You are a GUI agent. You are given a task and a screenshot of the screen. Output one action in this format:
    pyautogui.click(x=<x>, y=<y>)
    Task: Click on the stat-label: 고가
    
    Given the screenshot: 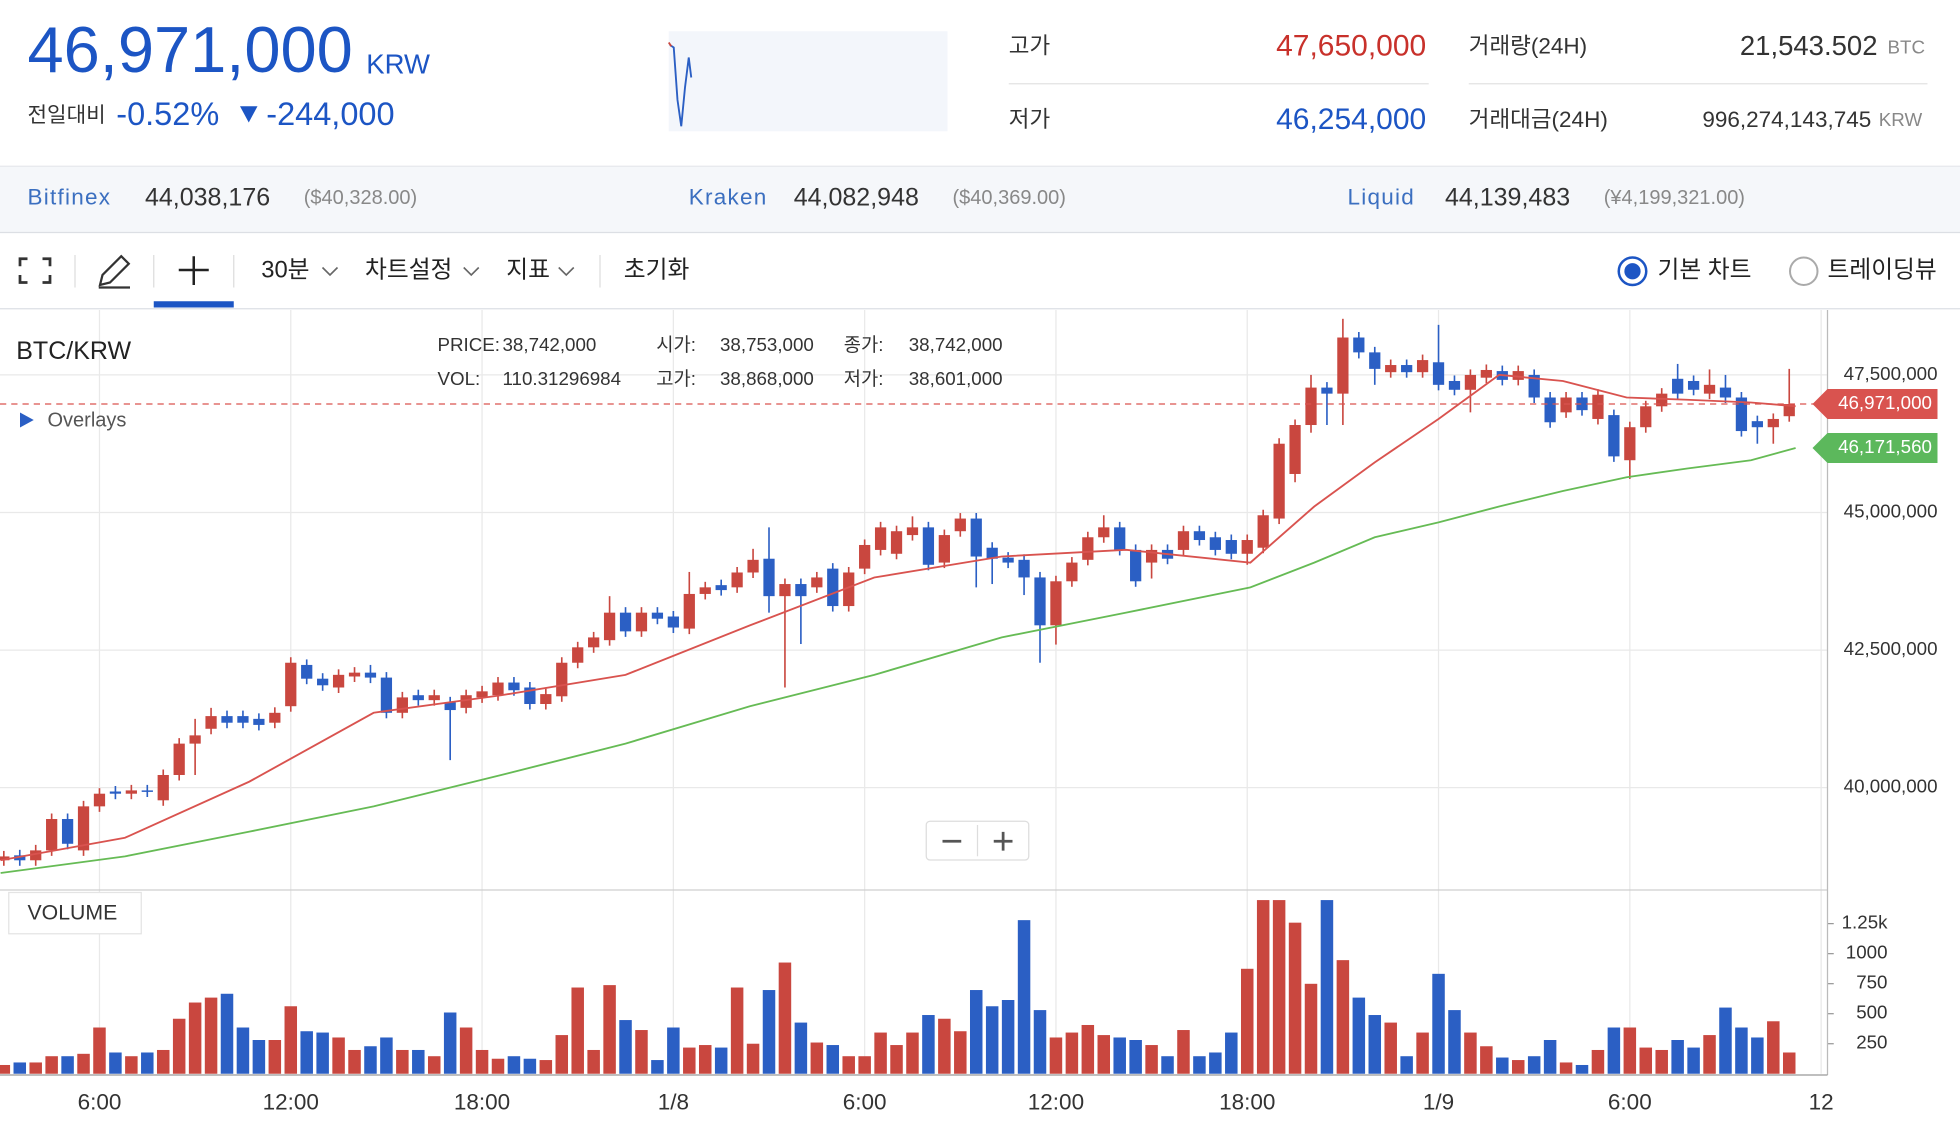 What is the action you would take?
    pyautogui.click(x=1029, y=45)
    